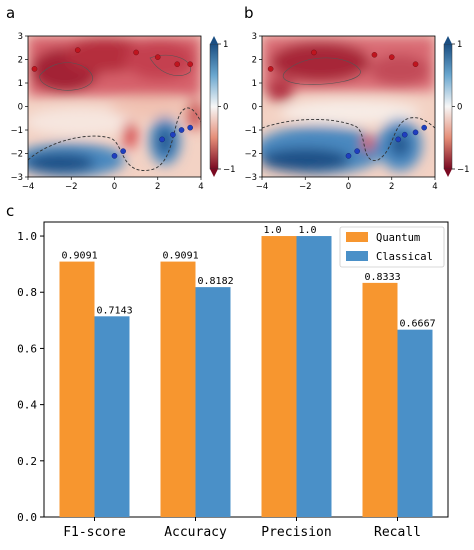 This screenshot has height=550, width=474. What do you see at coordinates (27, 461) in the screenshot?
I see `bar-y-tick-label: 0.2` at bounding box center [27, 461].